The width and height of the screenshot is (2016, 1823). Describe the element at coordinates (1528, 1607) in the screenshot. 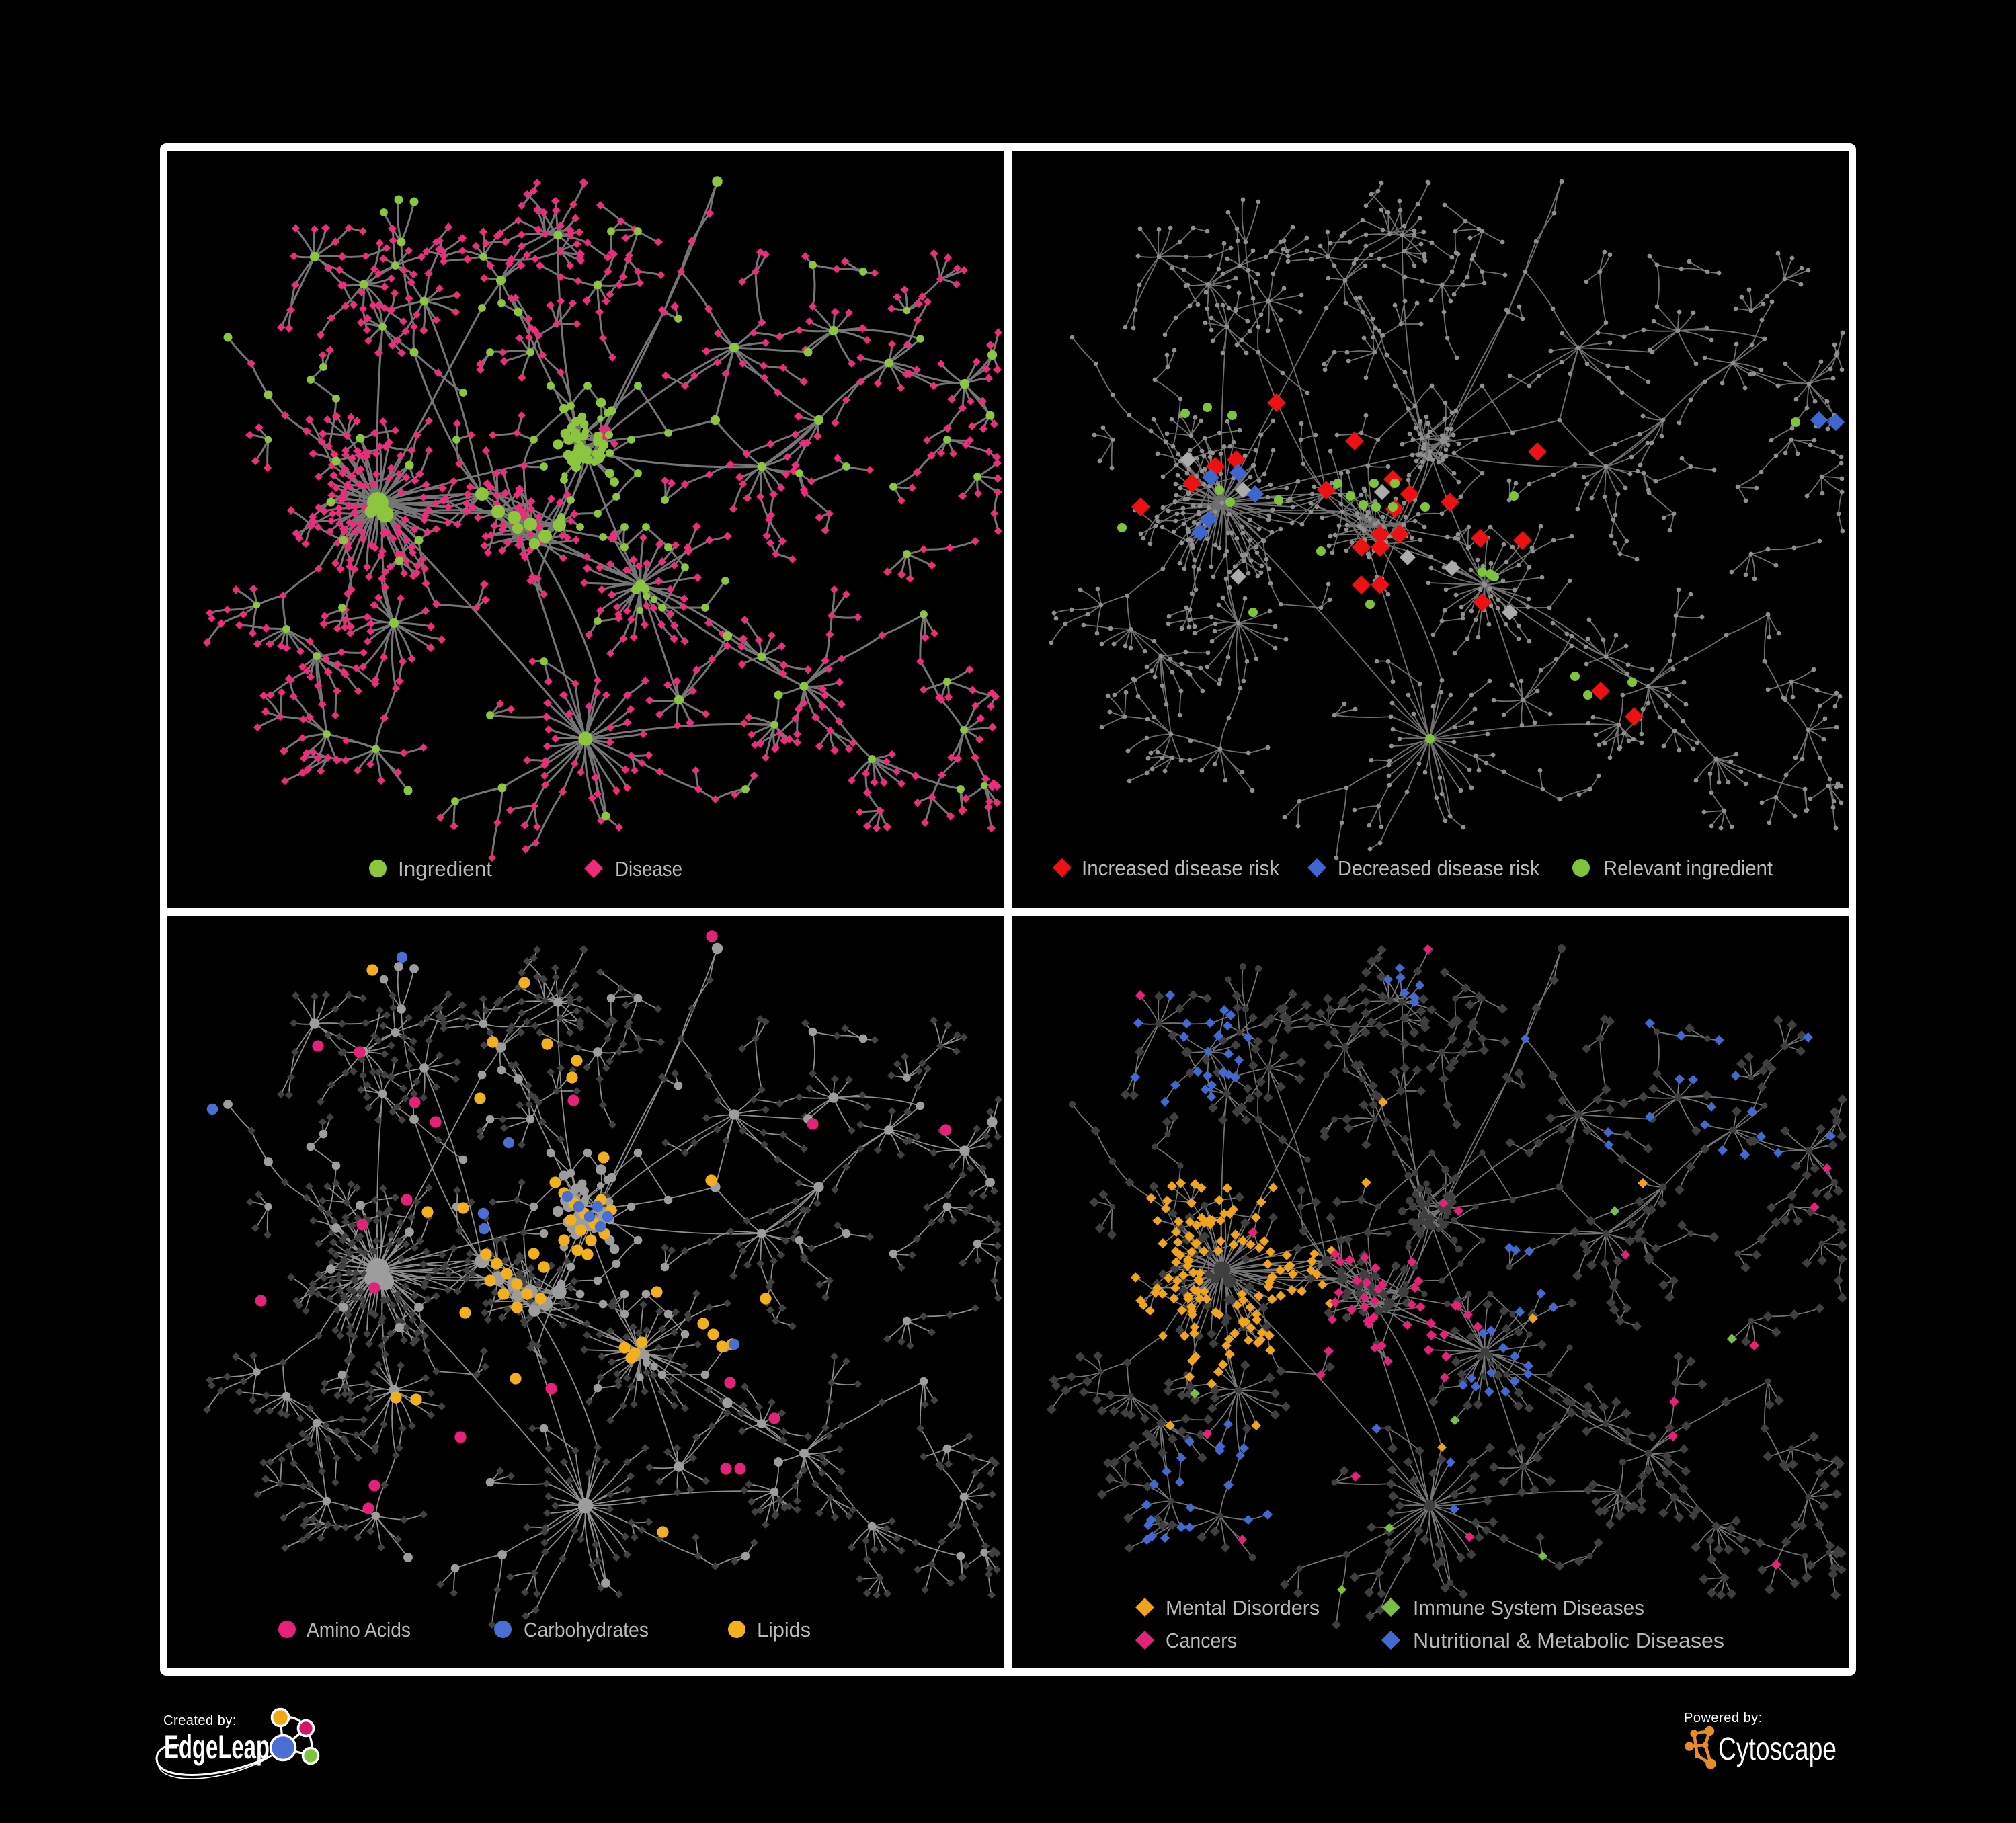

I see `svg-text: Immune System Diseases` at that location.